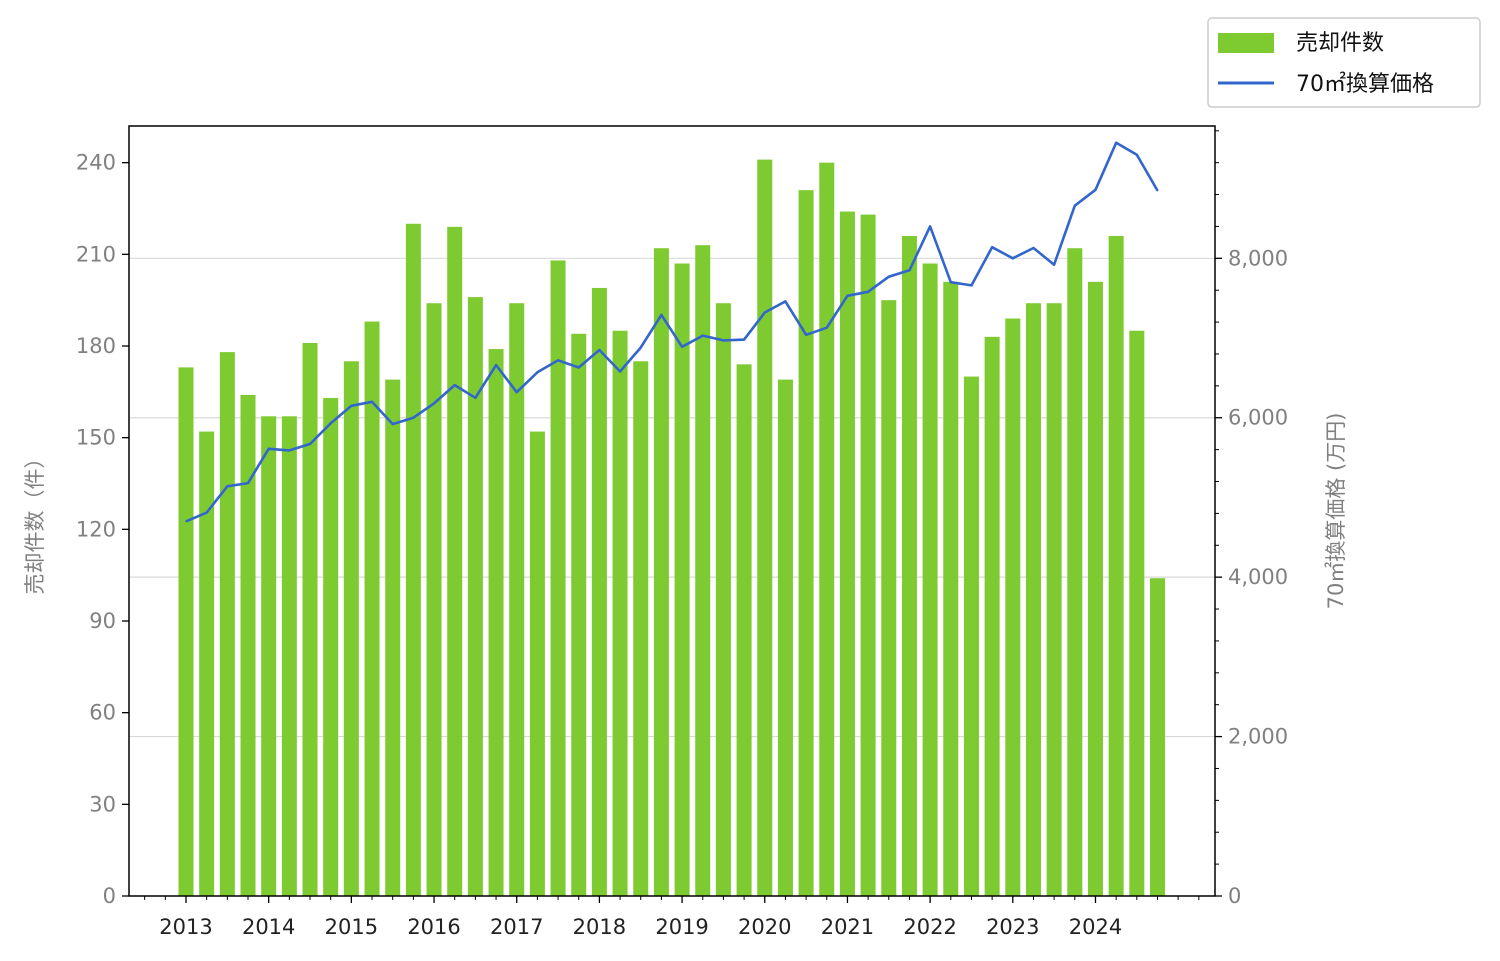 Image resolution: width=1500 pixels, height=961 pixels. I want to click on x-tick-label: 2018, so click(599, 927).